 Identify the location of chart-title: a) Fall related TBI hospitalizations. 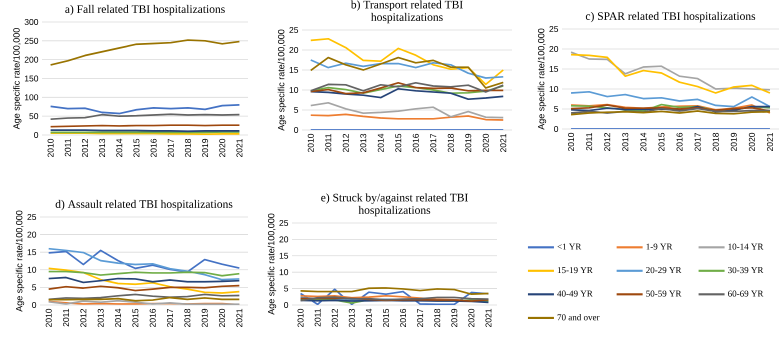
(145, 10).